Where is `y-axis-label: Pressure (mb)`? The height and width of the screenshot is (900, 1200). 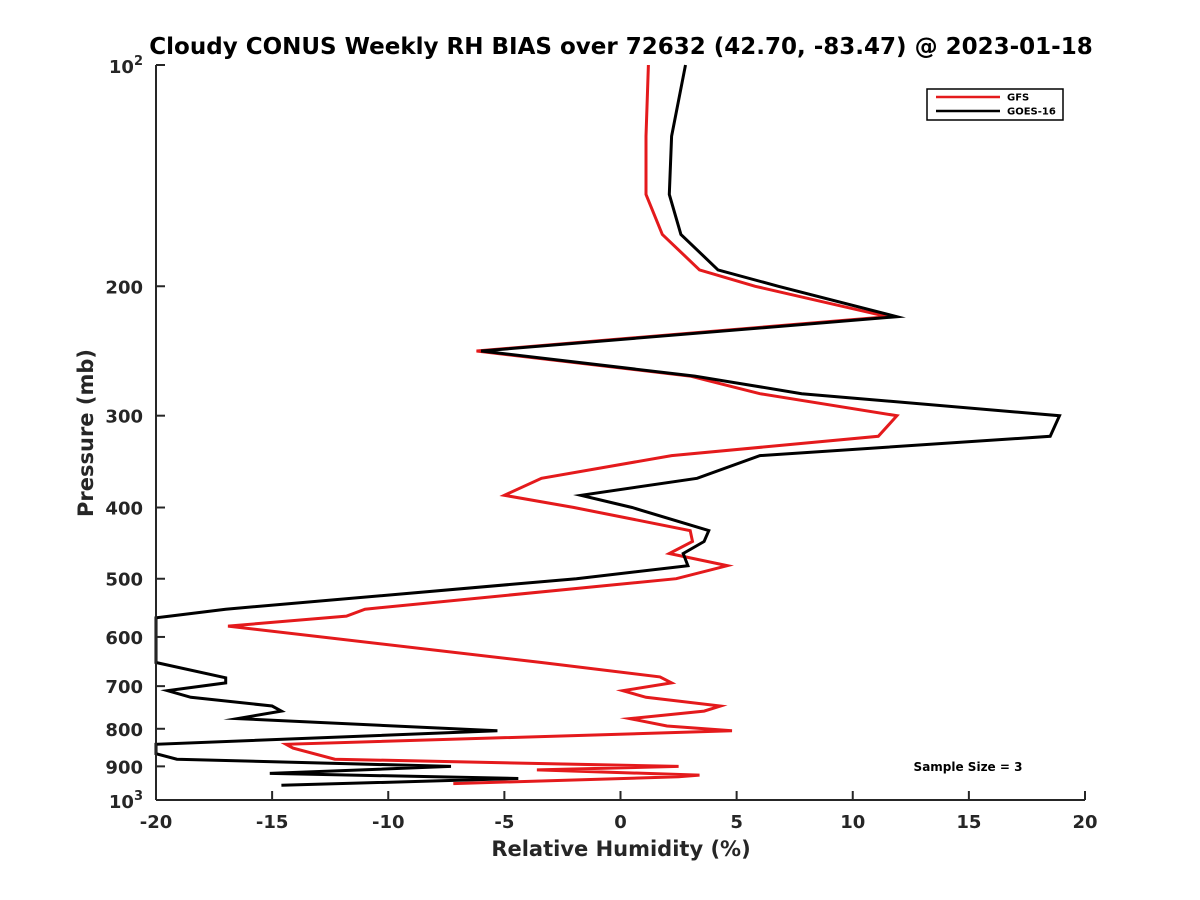 y-axis-label: Pressure (mb) is located at coordinates (86, 433).